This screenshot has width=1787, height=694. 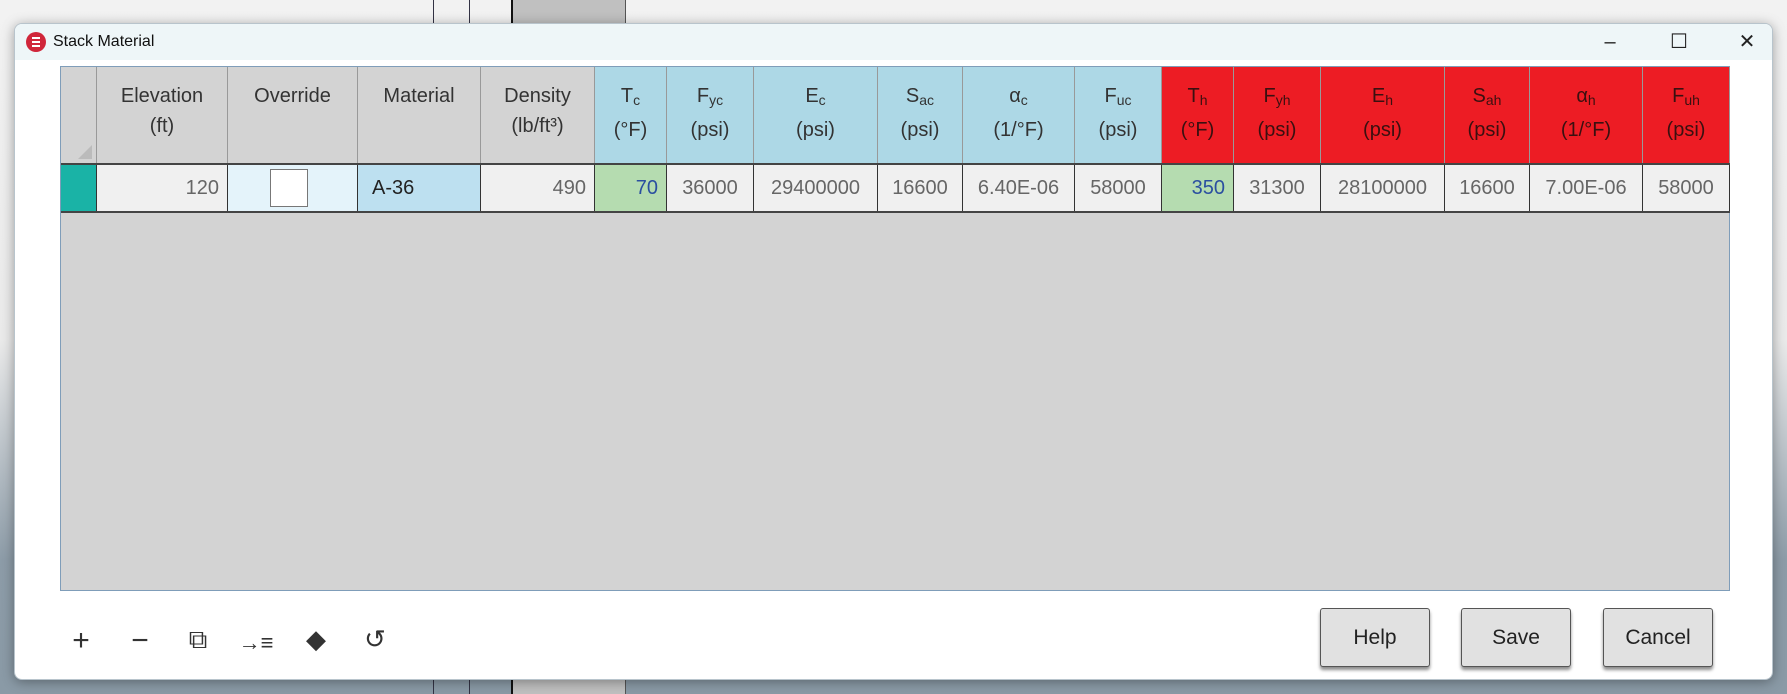 I want to click on save-button: Save, so click(x=1516, y=637).